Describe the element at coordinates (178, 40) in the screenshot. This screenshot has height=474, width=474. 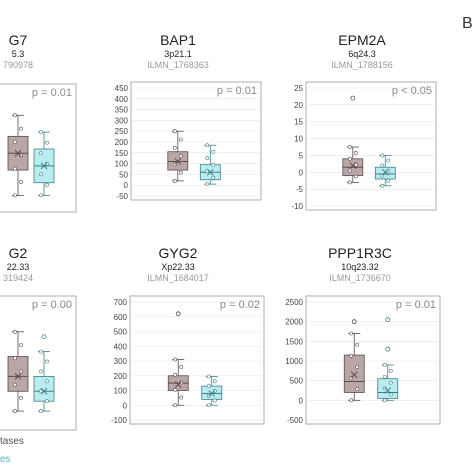
I see `gene-name: BAP1` at that location.